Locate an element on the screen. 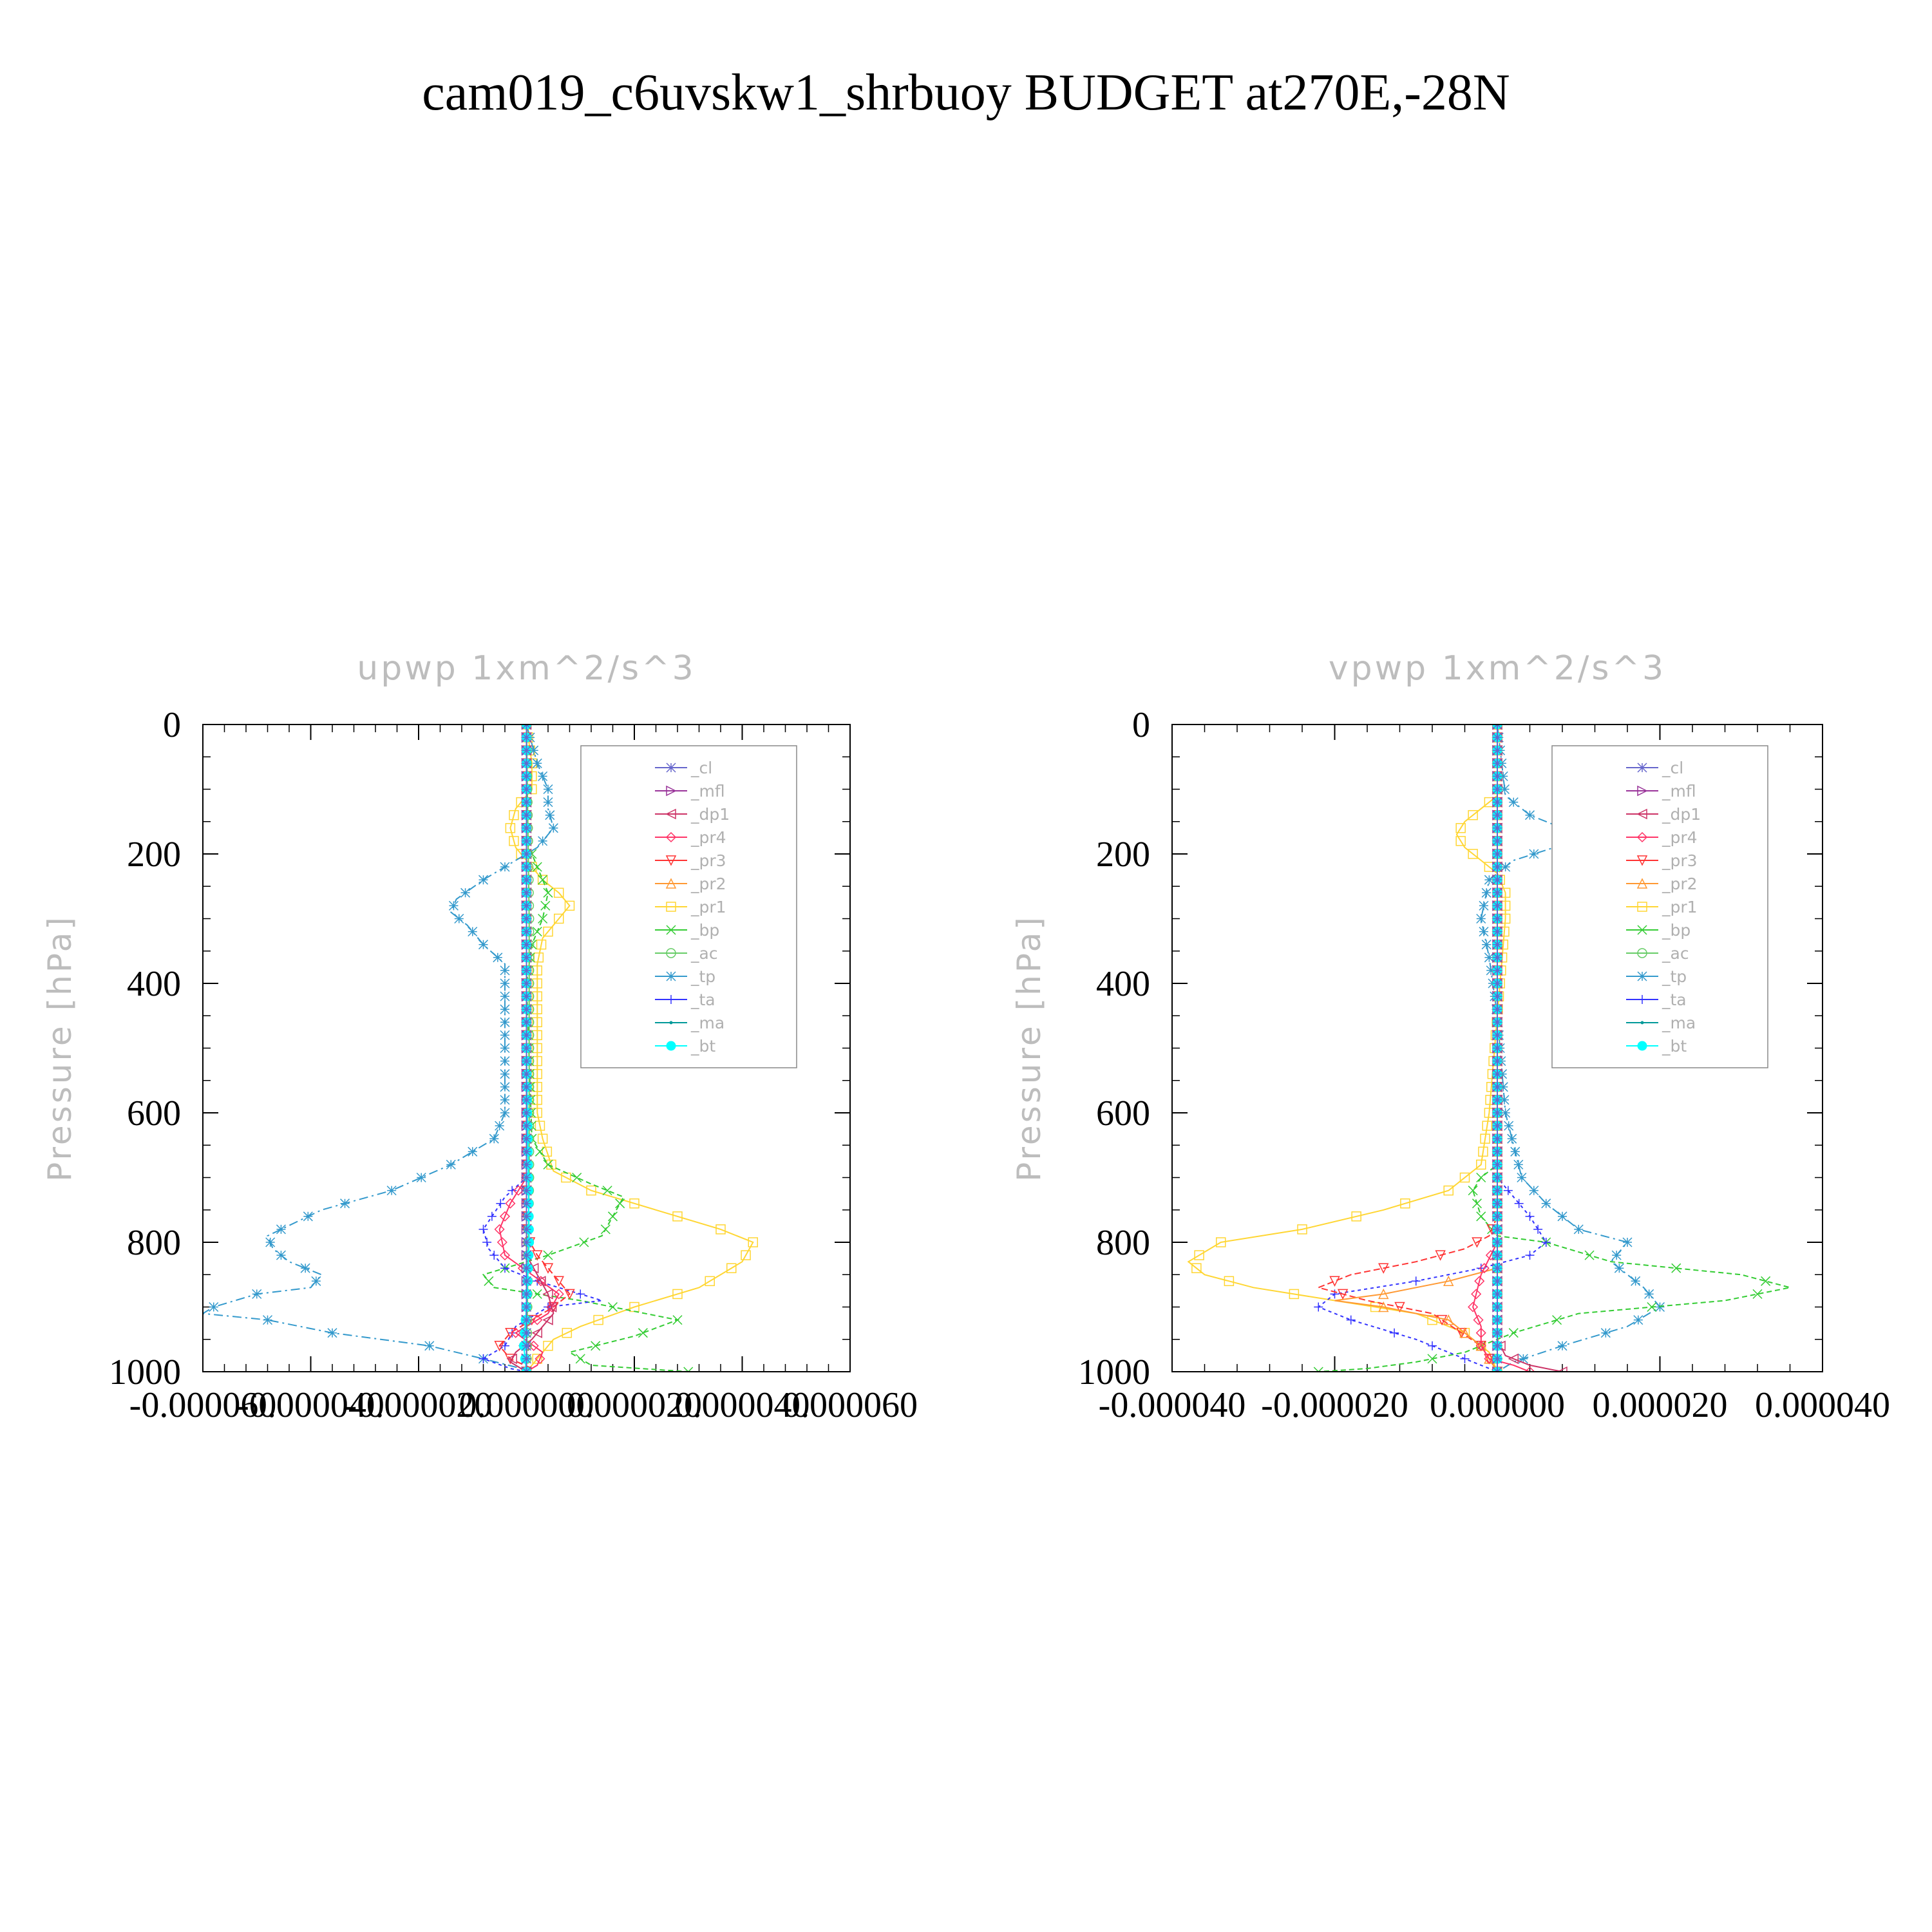 This screenshot has width=1932, height=1932. y-tick-label: 400 is located at coordinates (1123, 984).